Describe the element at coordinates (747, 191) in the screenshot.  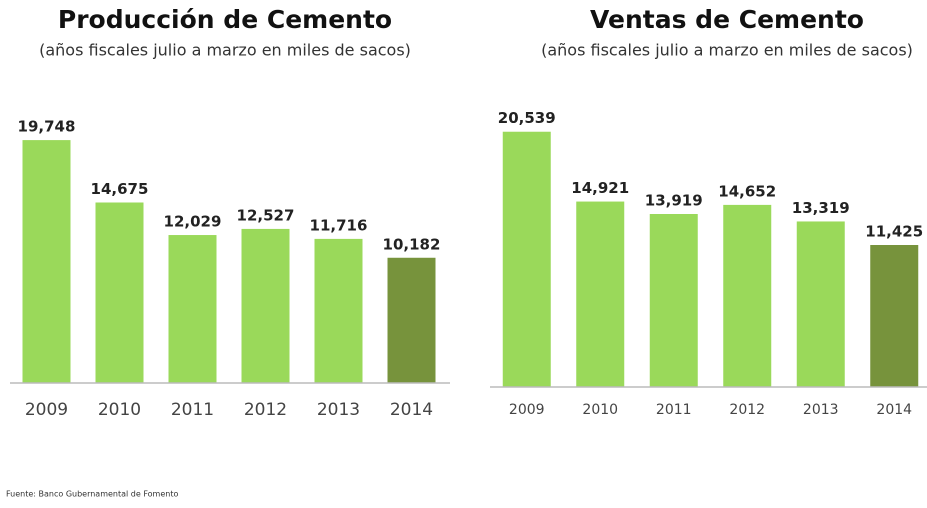
I see `data-label: 14,652` at that location.